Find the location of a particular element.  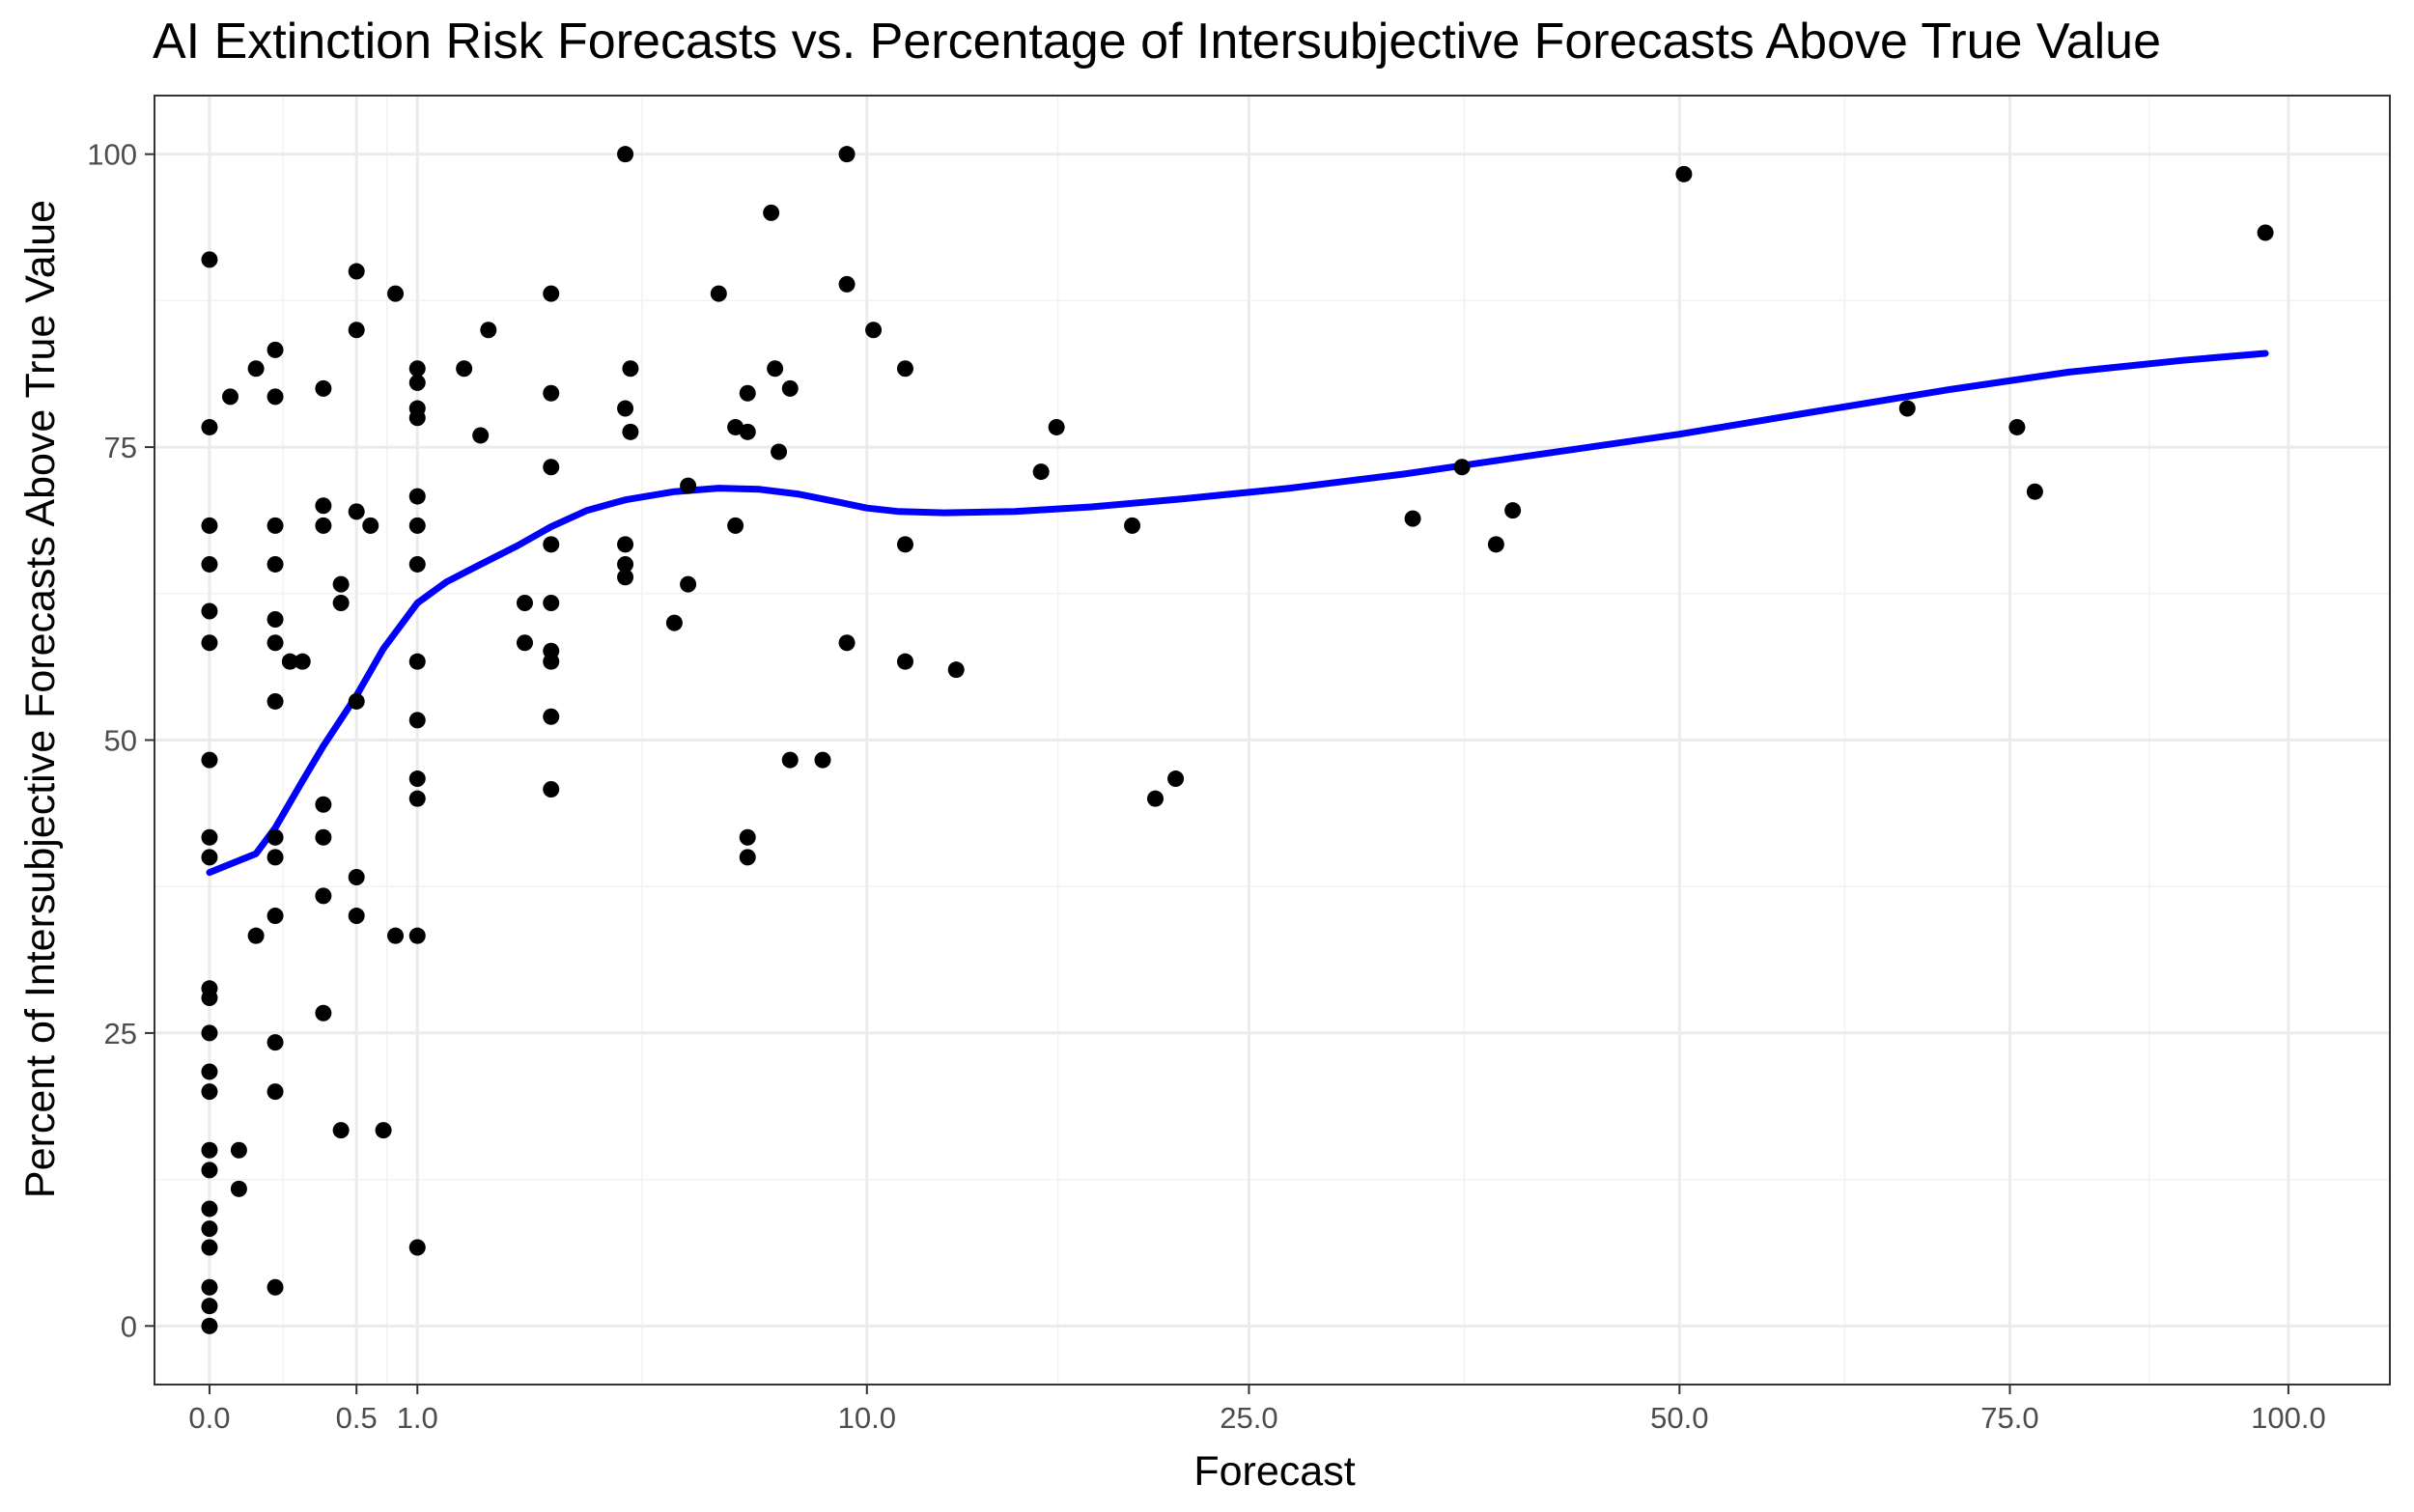

y-tick-label: 0 is located at coordinates (129, 1326).